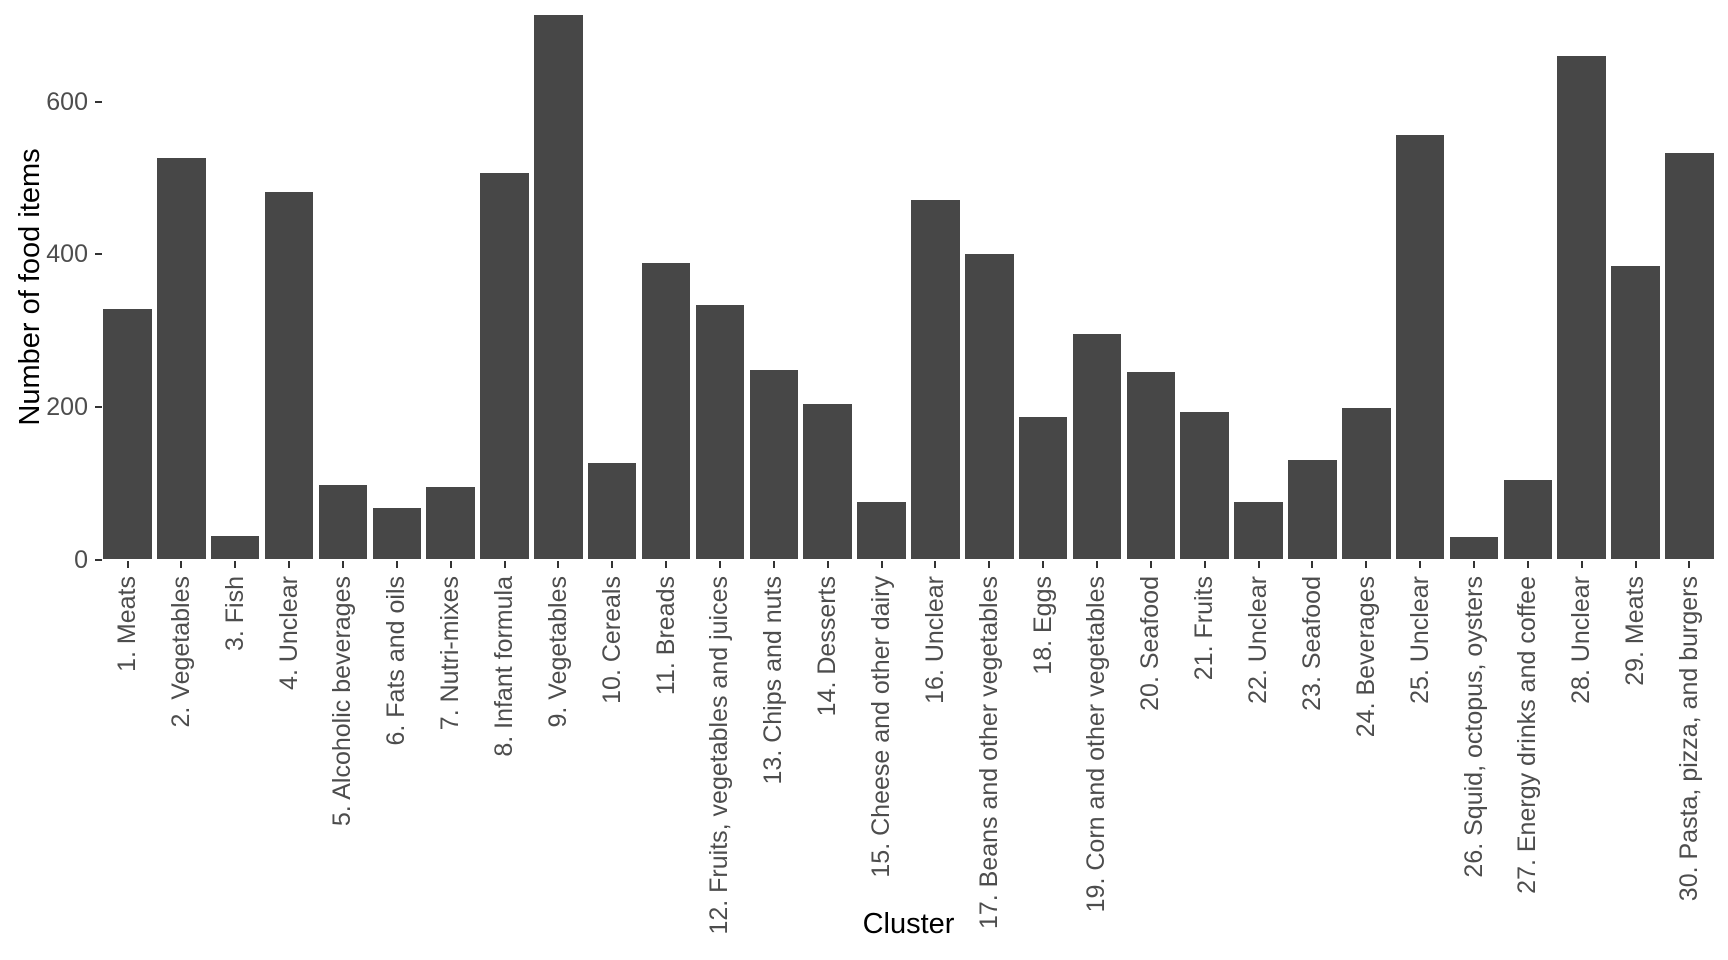  What do you see at coordinates (881, 727) in the screenshot?
I see `x-axis-tick-label: 15. Cheese and other dairy` at bounding box center [881, 727].